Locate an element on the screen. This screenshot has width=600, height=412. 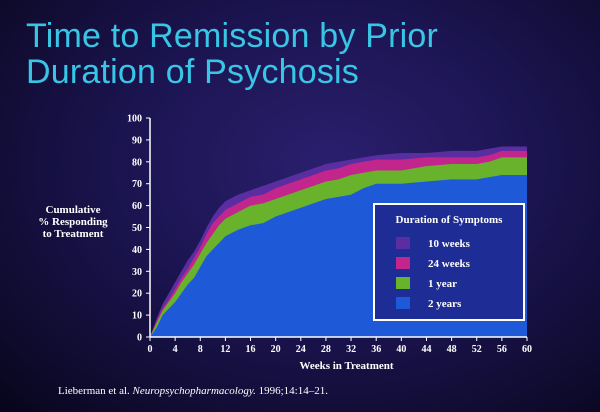
x-tick-label: 48 is located at coordinates (452, 349).